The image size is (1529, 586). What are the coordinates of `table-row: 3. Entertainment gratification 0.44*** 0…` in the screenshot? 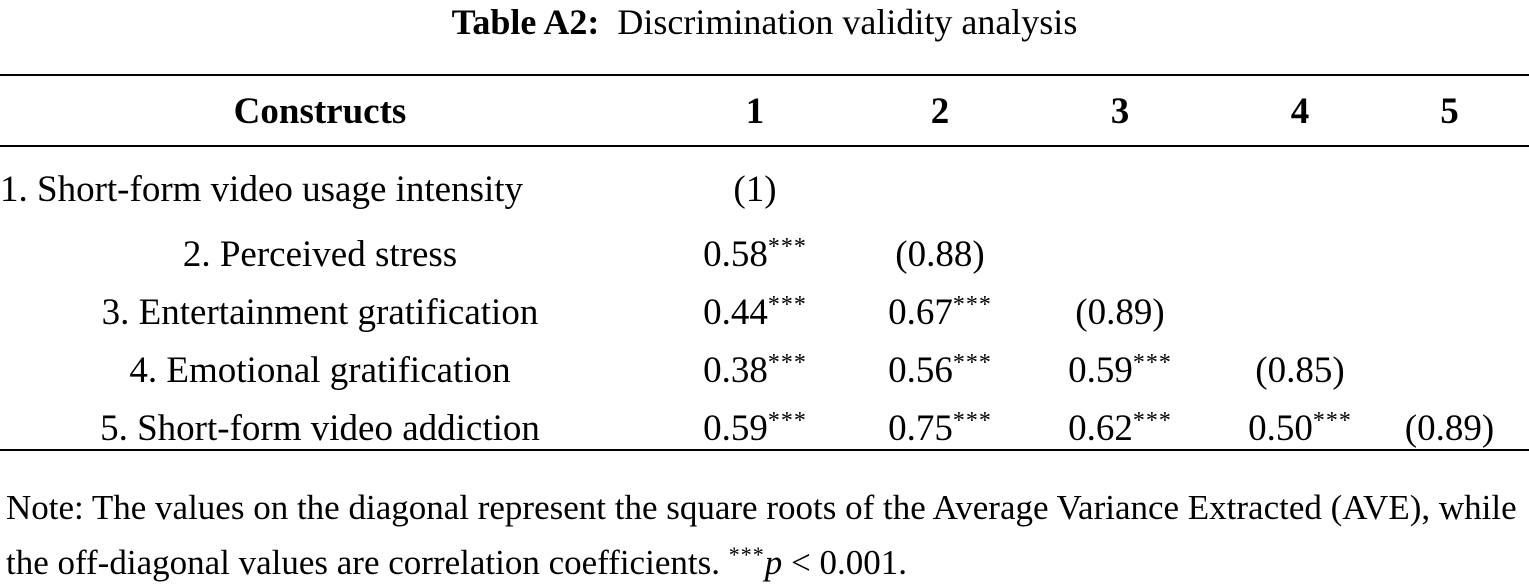 It's located at (764, 312).